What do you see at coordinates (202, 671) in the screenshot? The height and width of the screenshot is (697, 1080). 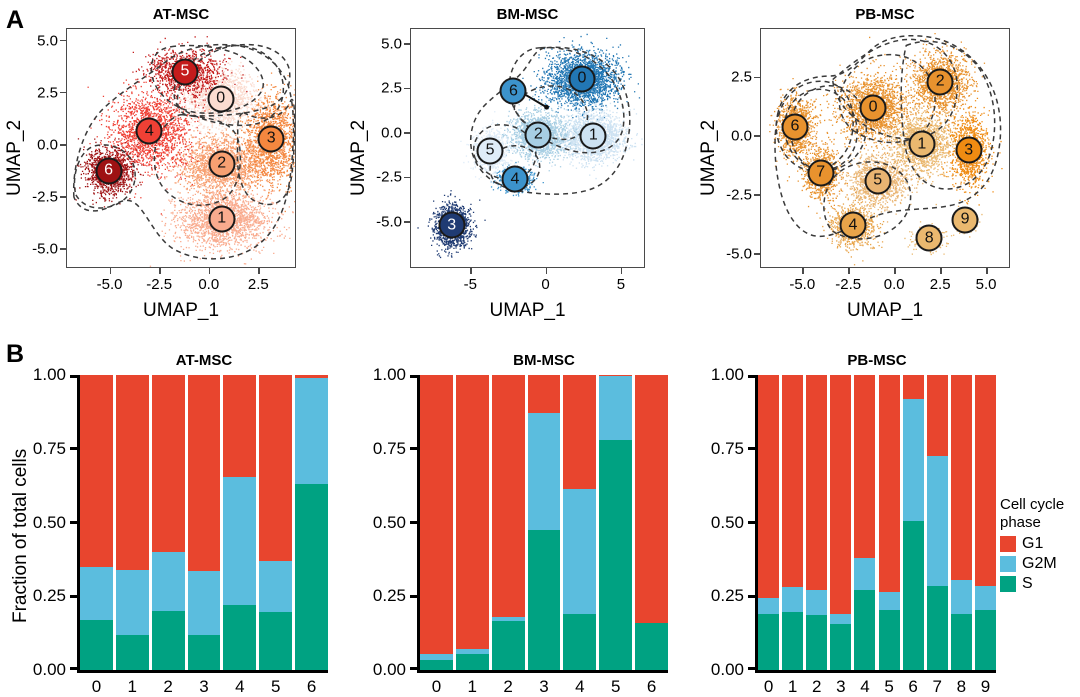 I see `bar-x-axis-line` at bounding box center [202, 671].